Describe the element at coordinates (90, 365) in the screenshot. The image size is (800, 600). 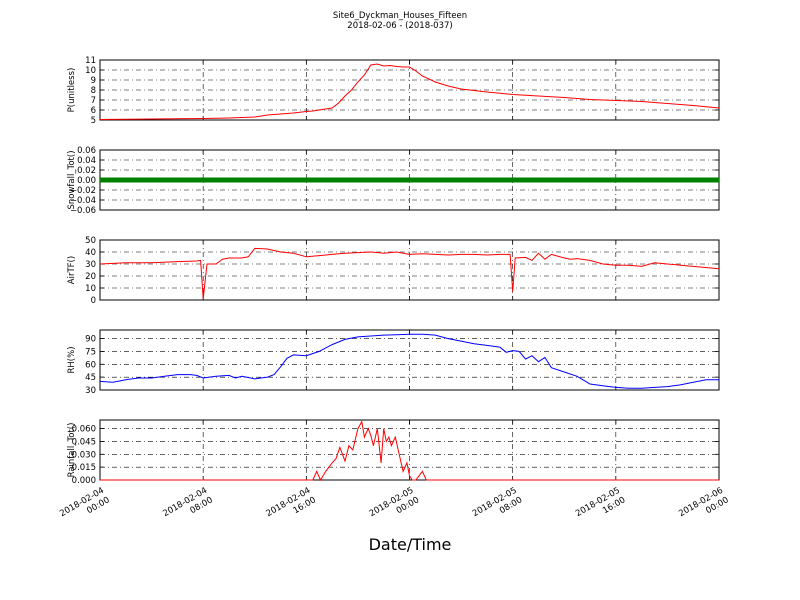
I see `y-tick-label: 60` at that location.